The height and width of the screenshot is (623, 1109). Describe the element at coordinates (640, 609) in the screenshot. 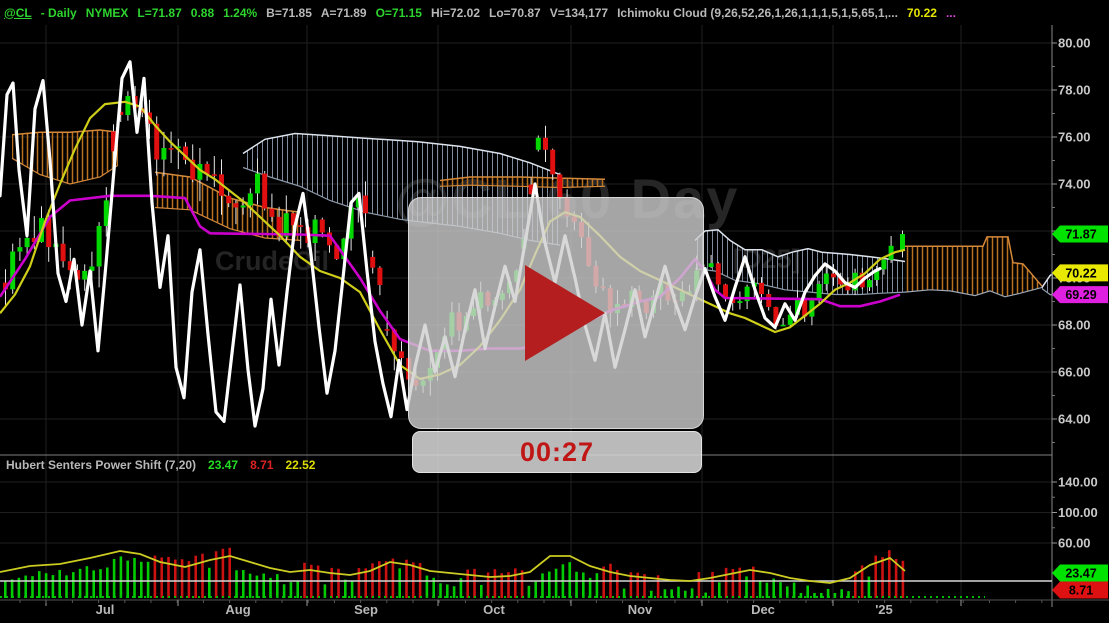

I see `x-axis-label: Nov` at that location.